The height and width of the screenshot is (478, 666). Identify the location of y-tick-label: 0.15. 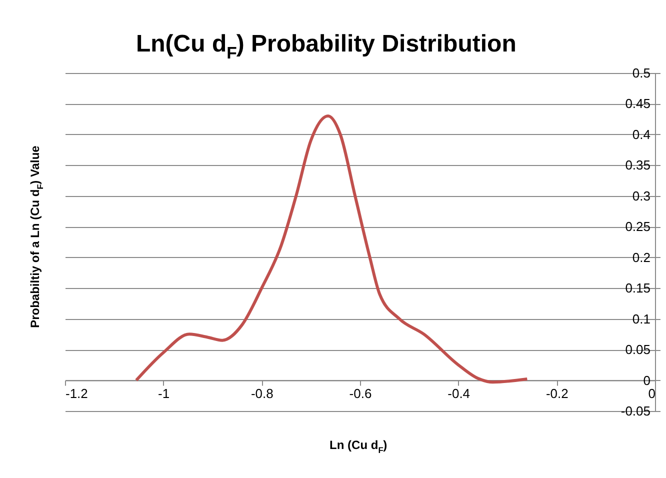
(637, 288).